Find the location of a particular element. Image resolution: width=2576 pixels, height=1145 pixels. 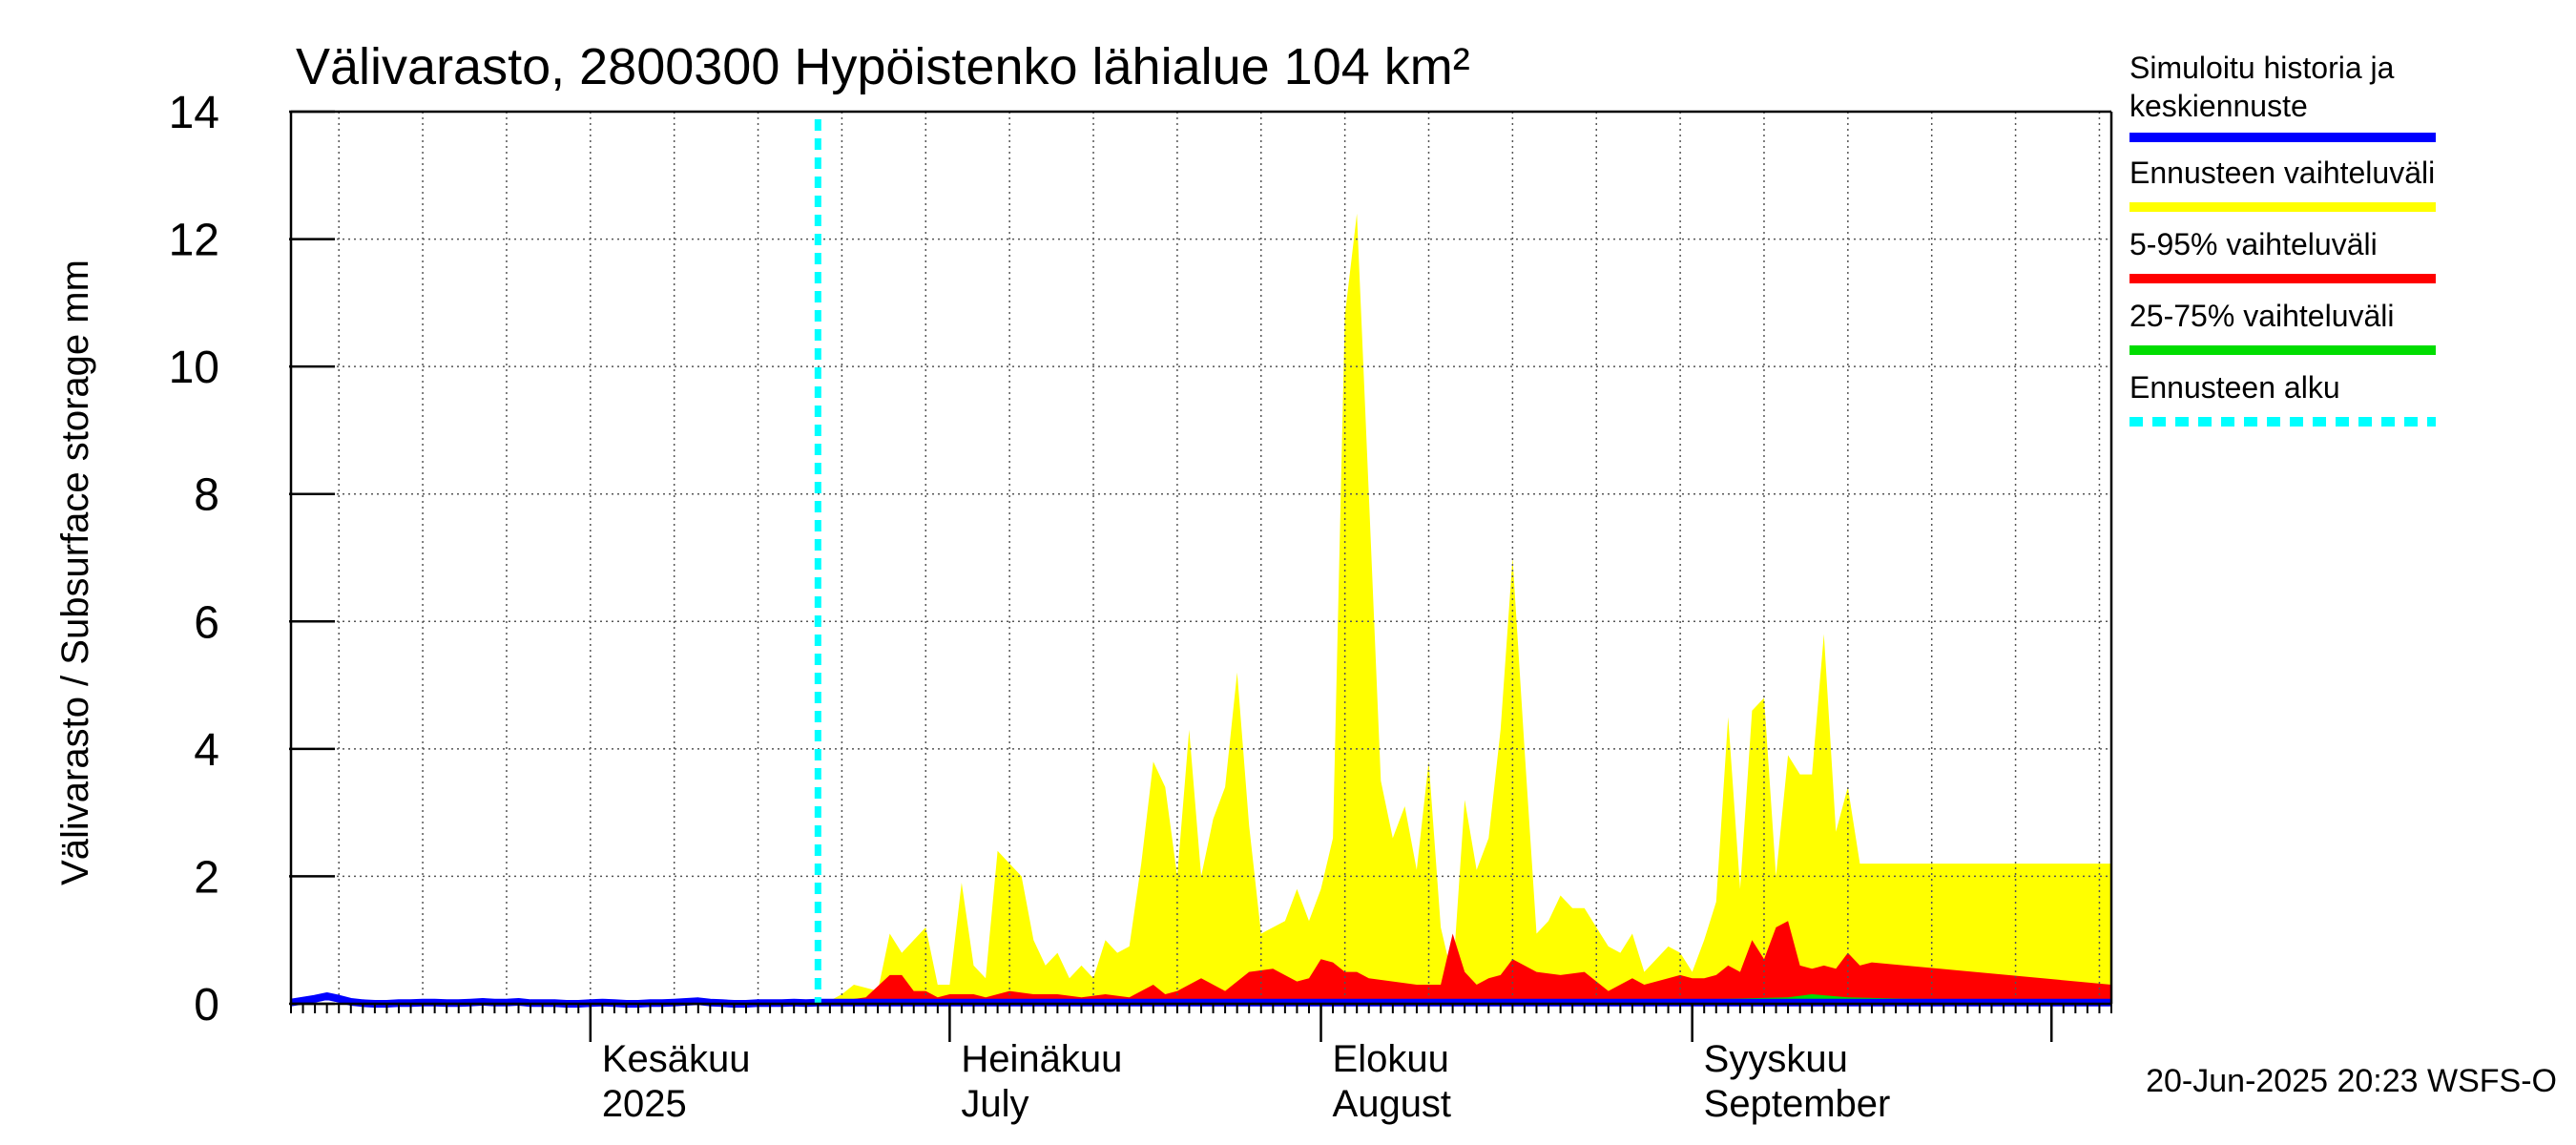

legend-label: Ennusteen alku is located at coordinates (2234, 388).